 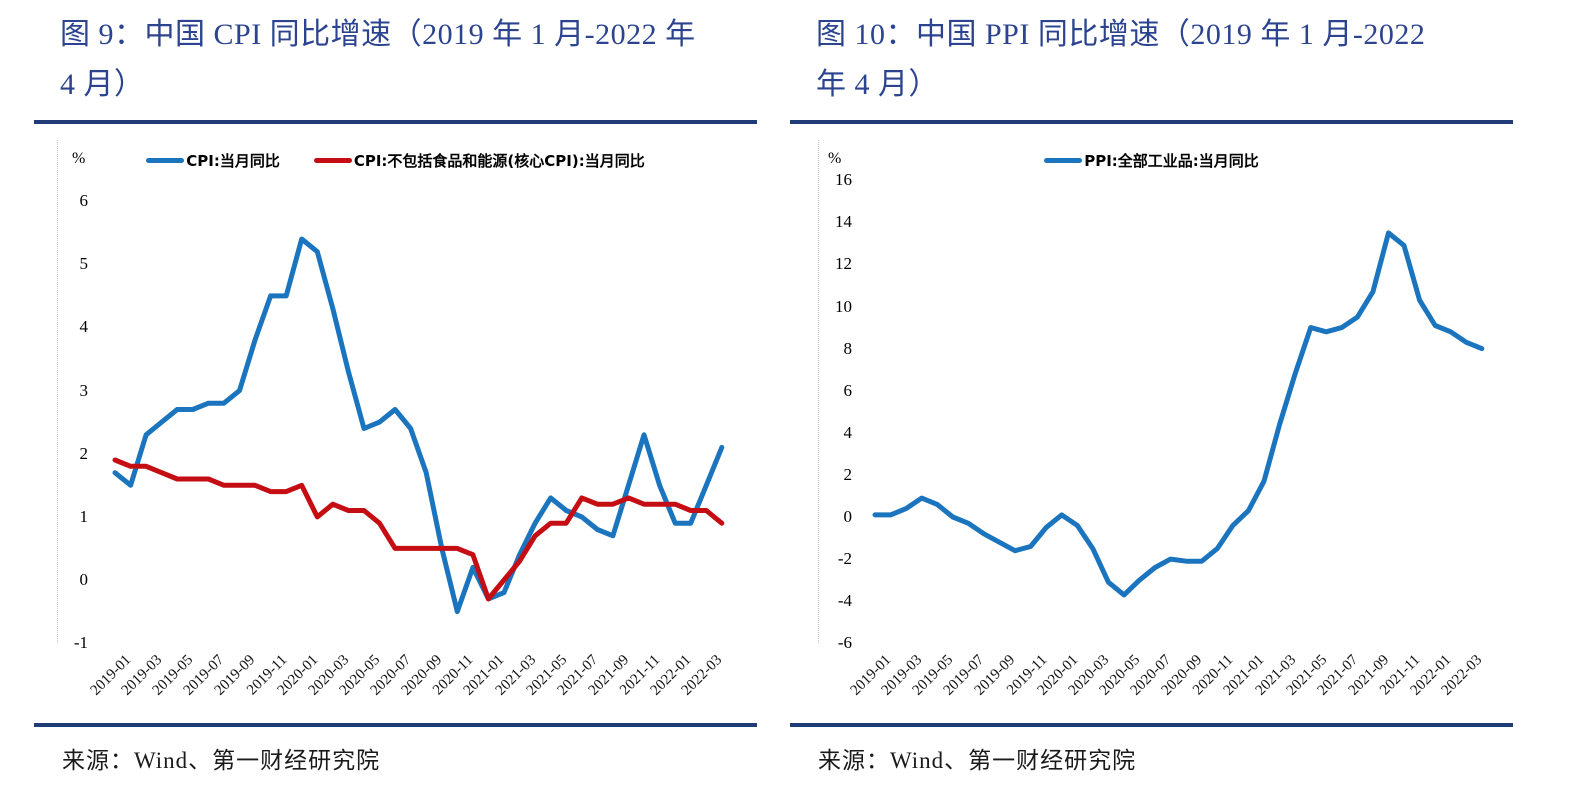 I want to click on figure-ppi-title-line2: 年 4 月）, so click(x=877, y=84).